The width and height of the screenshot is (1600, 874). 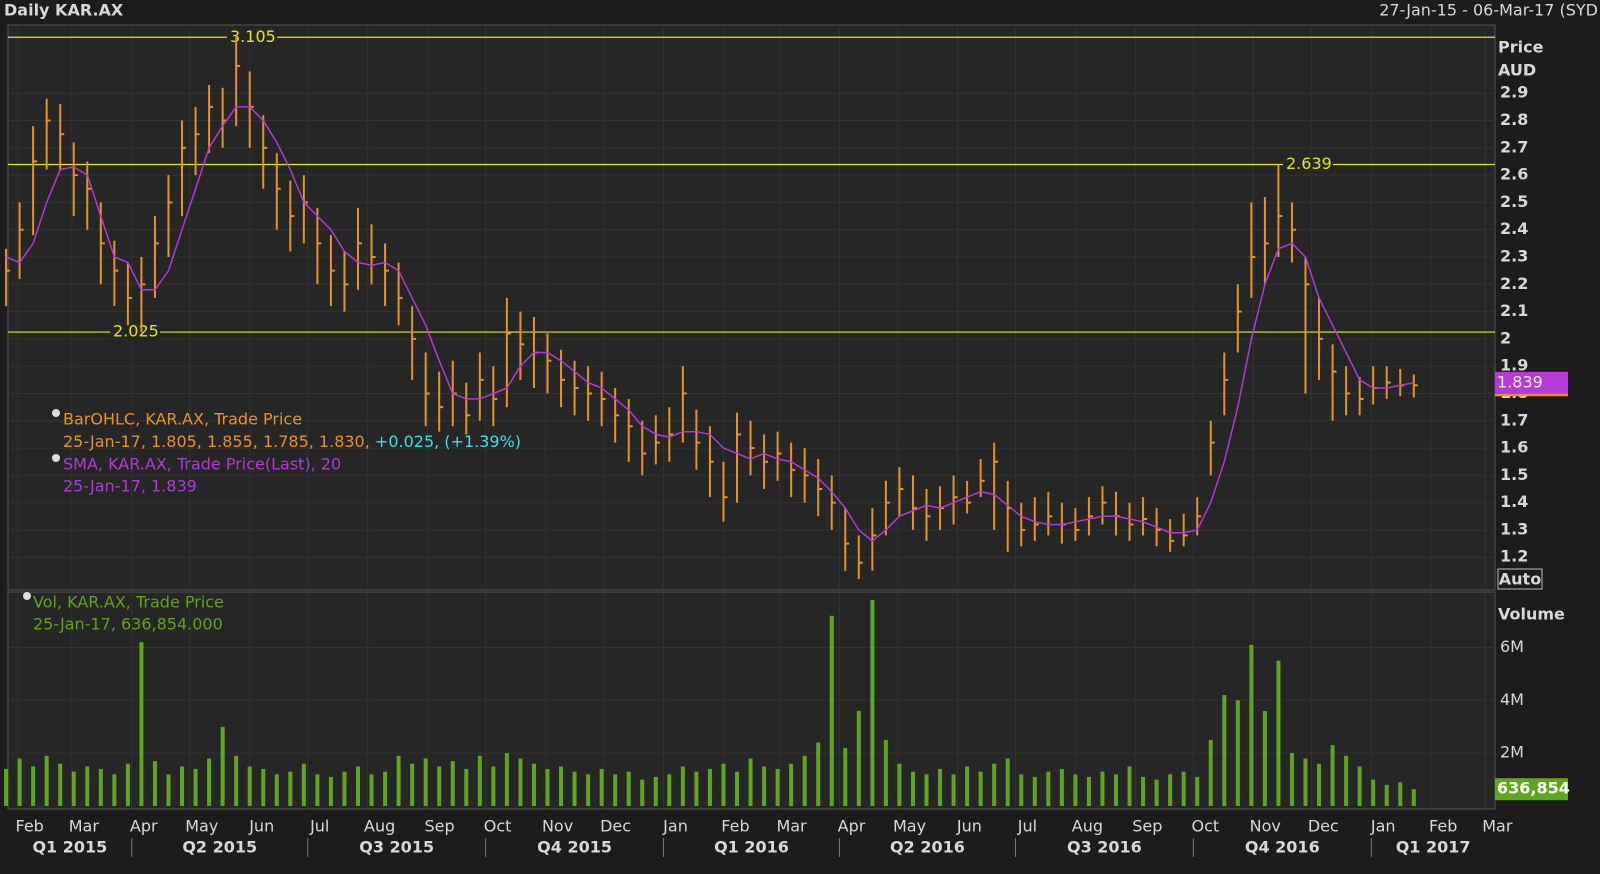 I want to click on y-tick-label: 1.5, so click(x=1514, y=474).